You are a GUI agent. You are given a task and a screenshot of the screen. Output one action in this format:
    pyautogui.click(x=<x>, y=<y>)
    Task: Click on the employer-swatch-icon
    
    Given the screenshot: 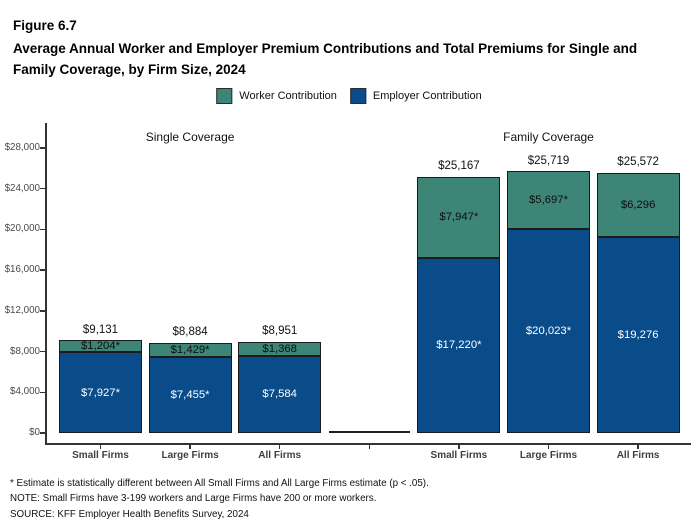 What is the action you would take?
    pyautogui.click(x=357, y=96)
    